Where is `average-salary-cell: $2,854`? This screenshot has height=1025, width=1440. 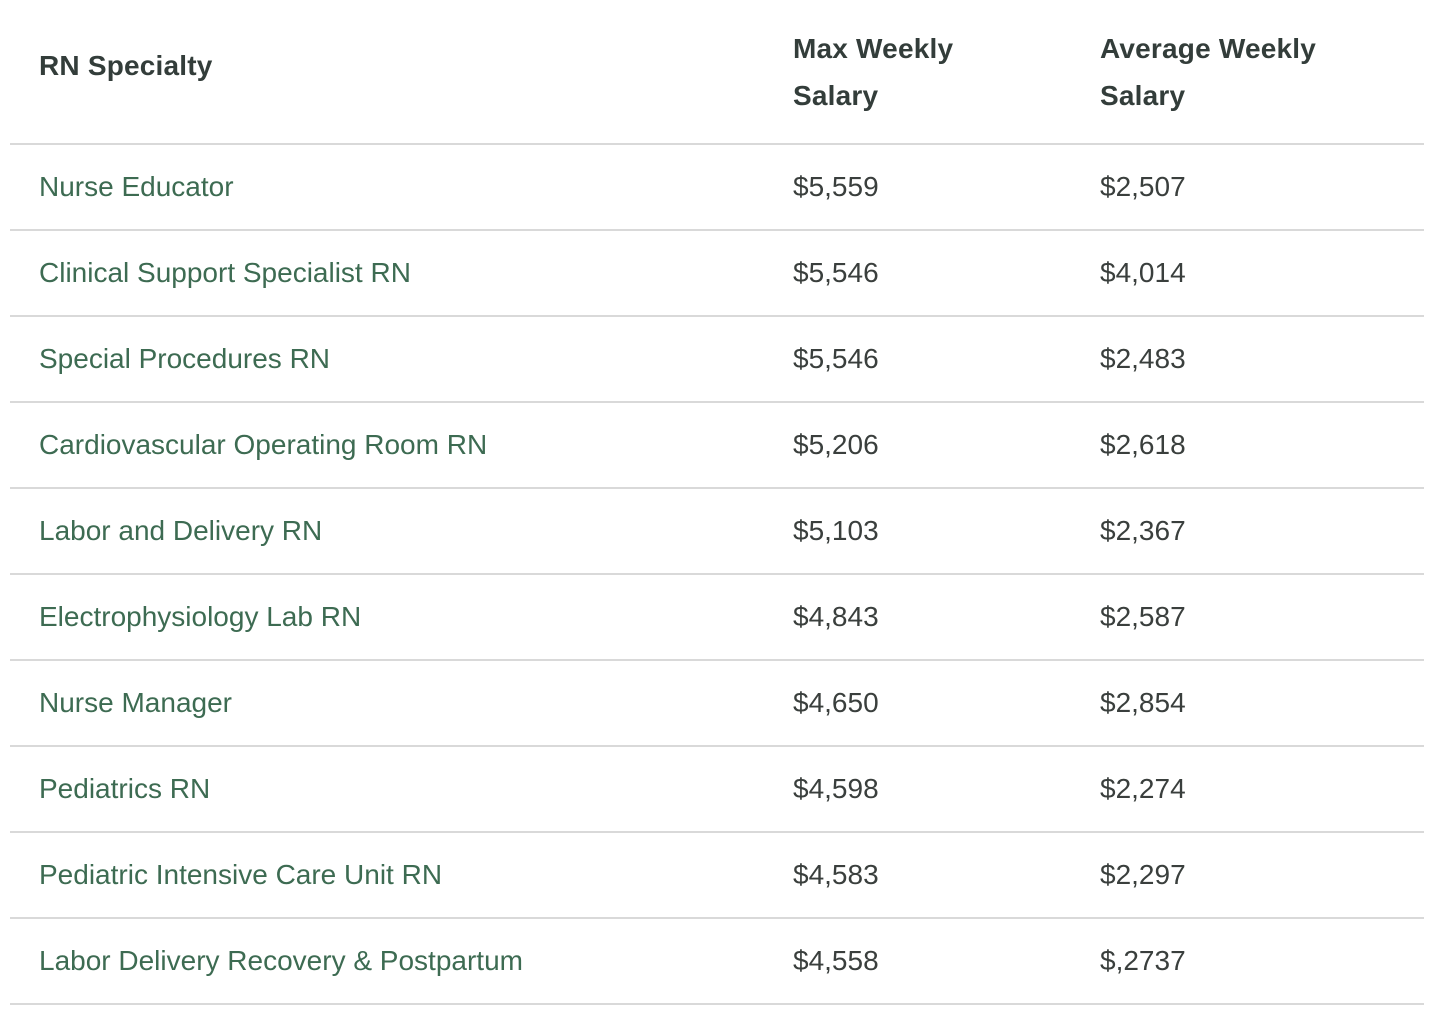 average-salary-cell: $2,854 is located at coordinates (1143, 702).